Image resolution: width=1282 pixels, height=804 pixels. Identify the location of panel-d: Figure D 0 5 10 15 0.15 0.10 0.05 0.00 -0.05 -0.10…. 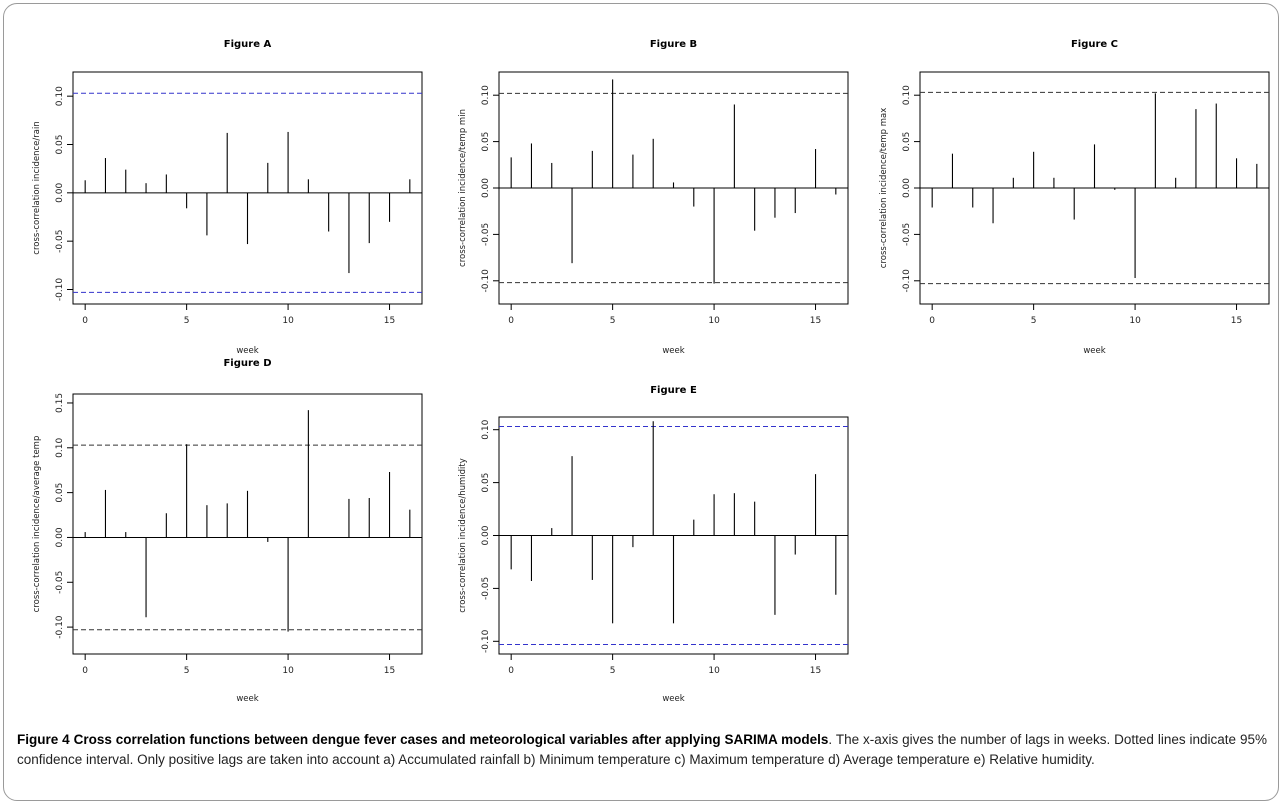
(227, 531).